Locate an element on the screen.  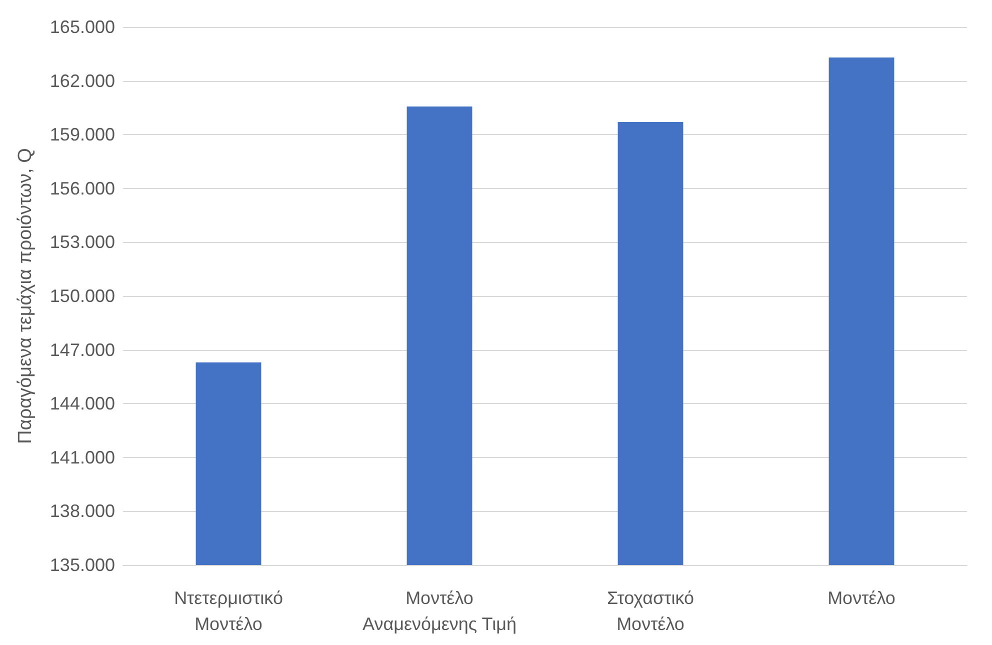
x-tick-label: Μοντέλο is located at coordinates (862, 598).